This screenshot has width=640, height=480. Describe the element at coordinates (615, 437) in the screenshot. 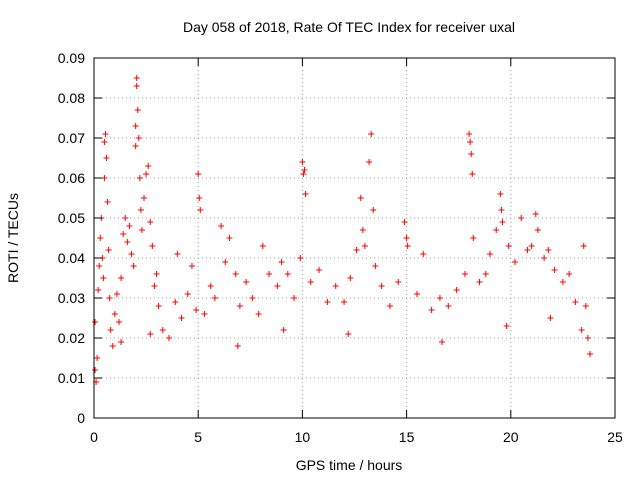

I see `x-tick-label: 25` at that location.